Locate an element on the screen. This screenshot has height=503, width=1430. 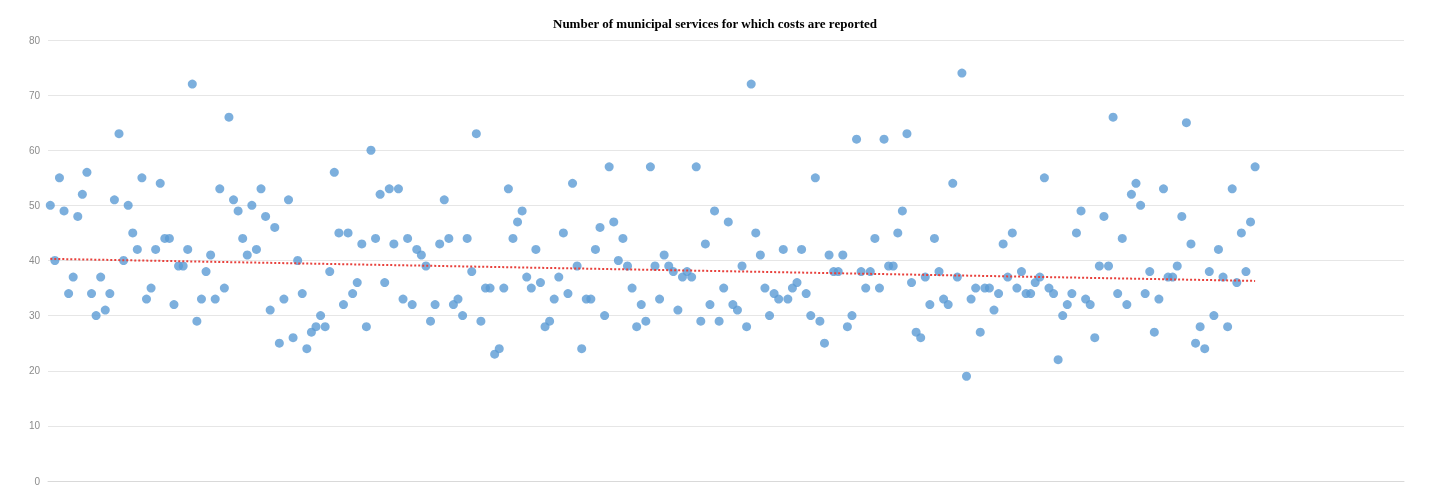
y-tick-label: 60 is located at coordinates (34, 150).